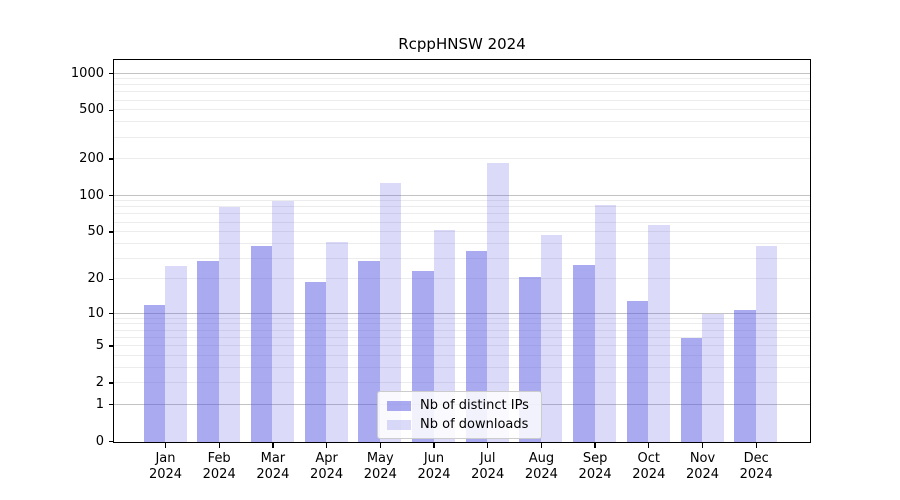 The width and height of the screenshot is (900, 500). I want to click on bar-downloads-jan, so click(176, 354).